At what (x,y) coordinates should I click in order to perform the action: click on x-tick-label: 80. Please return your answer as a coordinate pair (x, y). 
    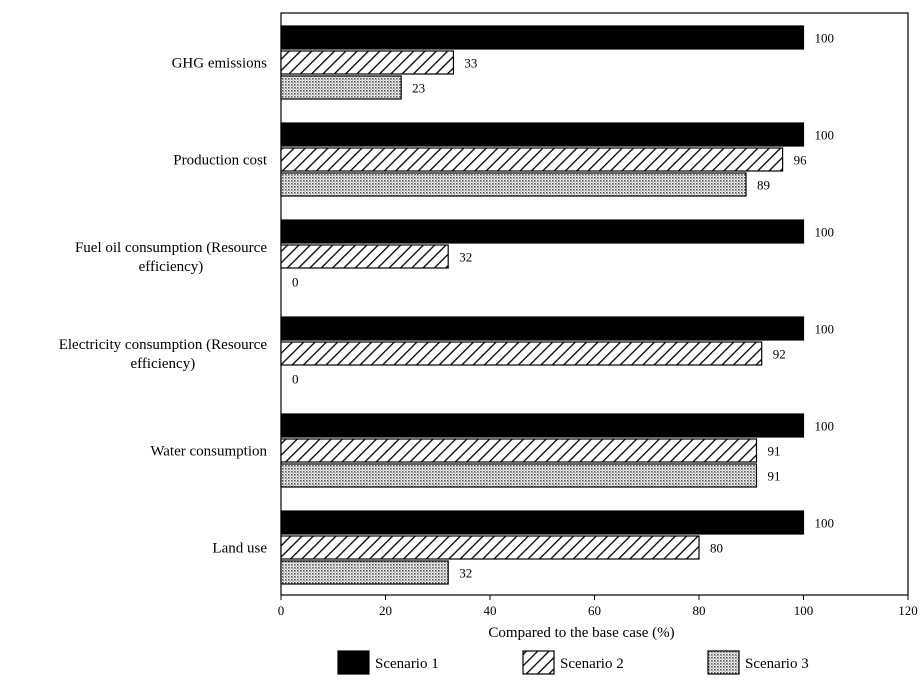
    Looking at the image, I should click on (699, 610).